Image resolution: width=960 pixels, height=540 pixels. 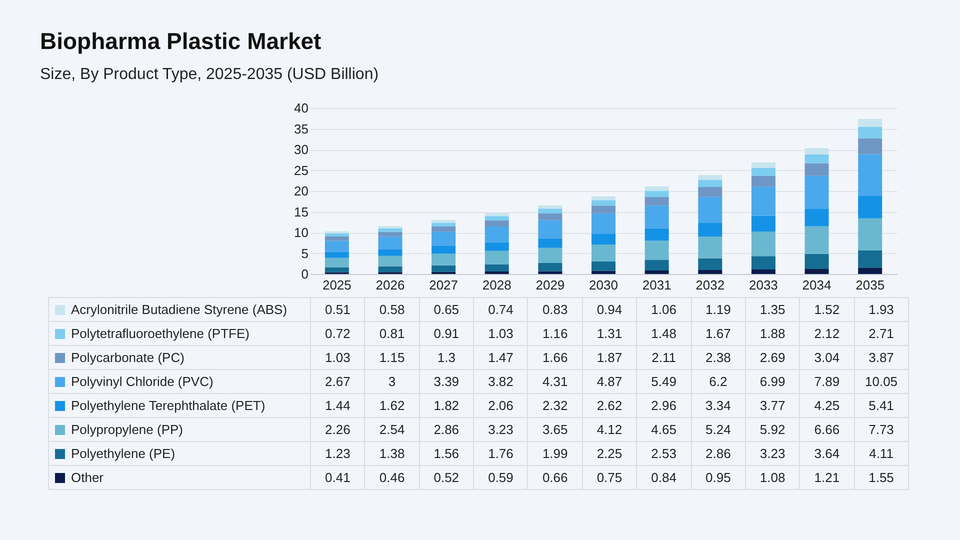 I want to click on y-tick-label: 5, so click(x=304, y=253).